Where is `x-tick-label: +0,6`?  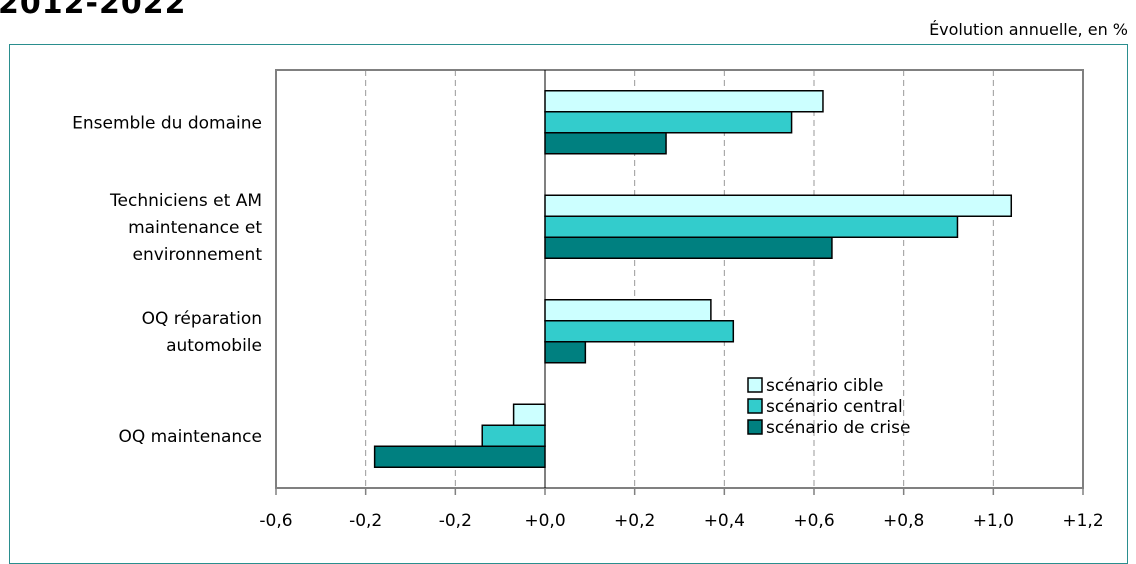 x-tick-label: +0,6 is located at coordinates (813, 521).